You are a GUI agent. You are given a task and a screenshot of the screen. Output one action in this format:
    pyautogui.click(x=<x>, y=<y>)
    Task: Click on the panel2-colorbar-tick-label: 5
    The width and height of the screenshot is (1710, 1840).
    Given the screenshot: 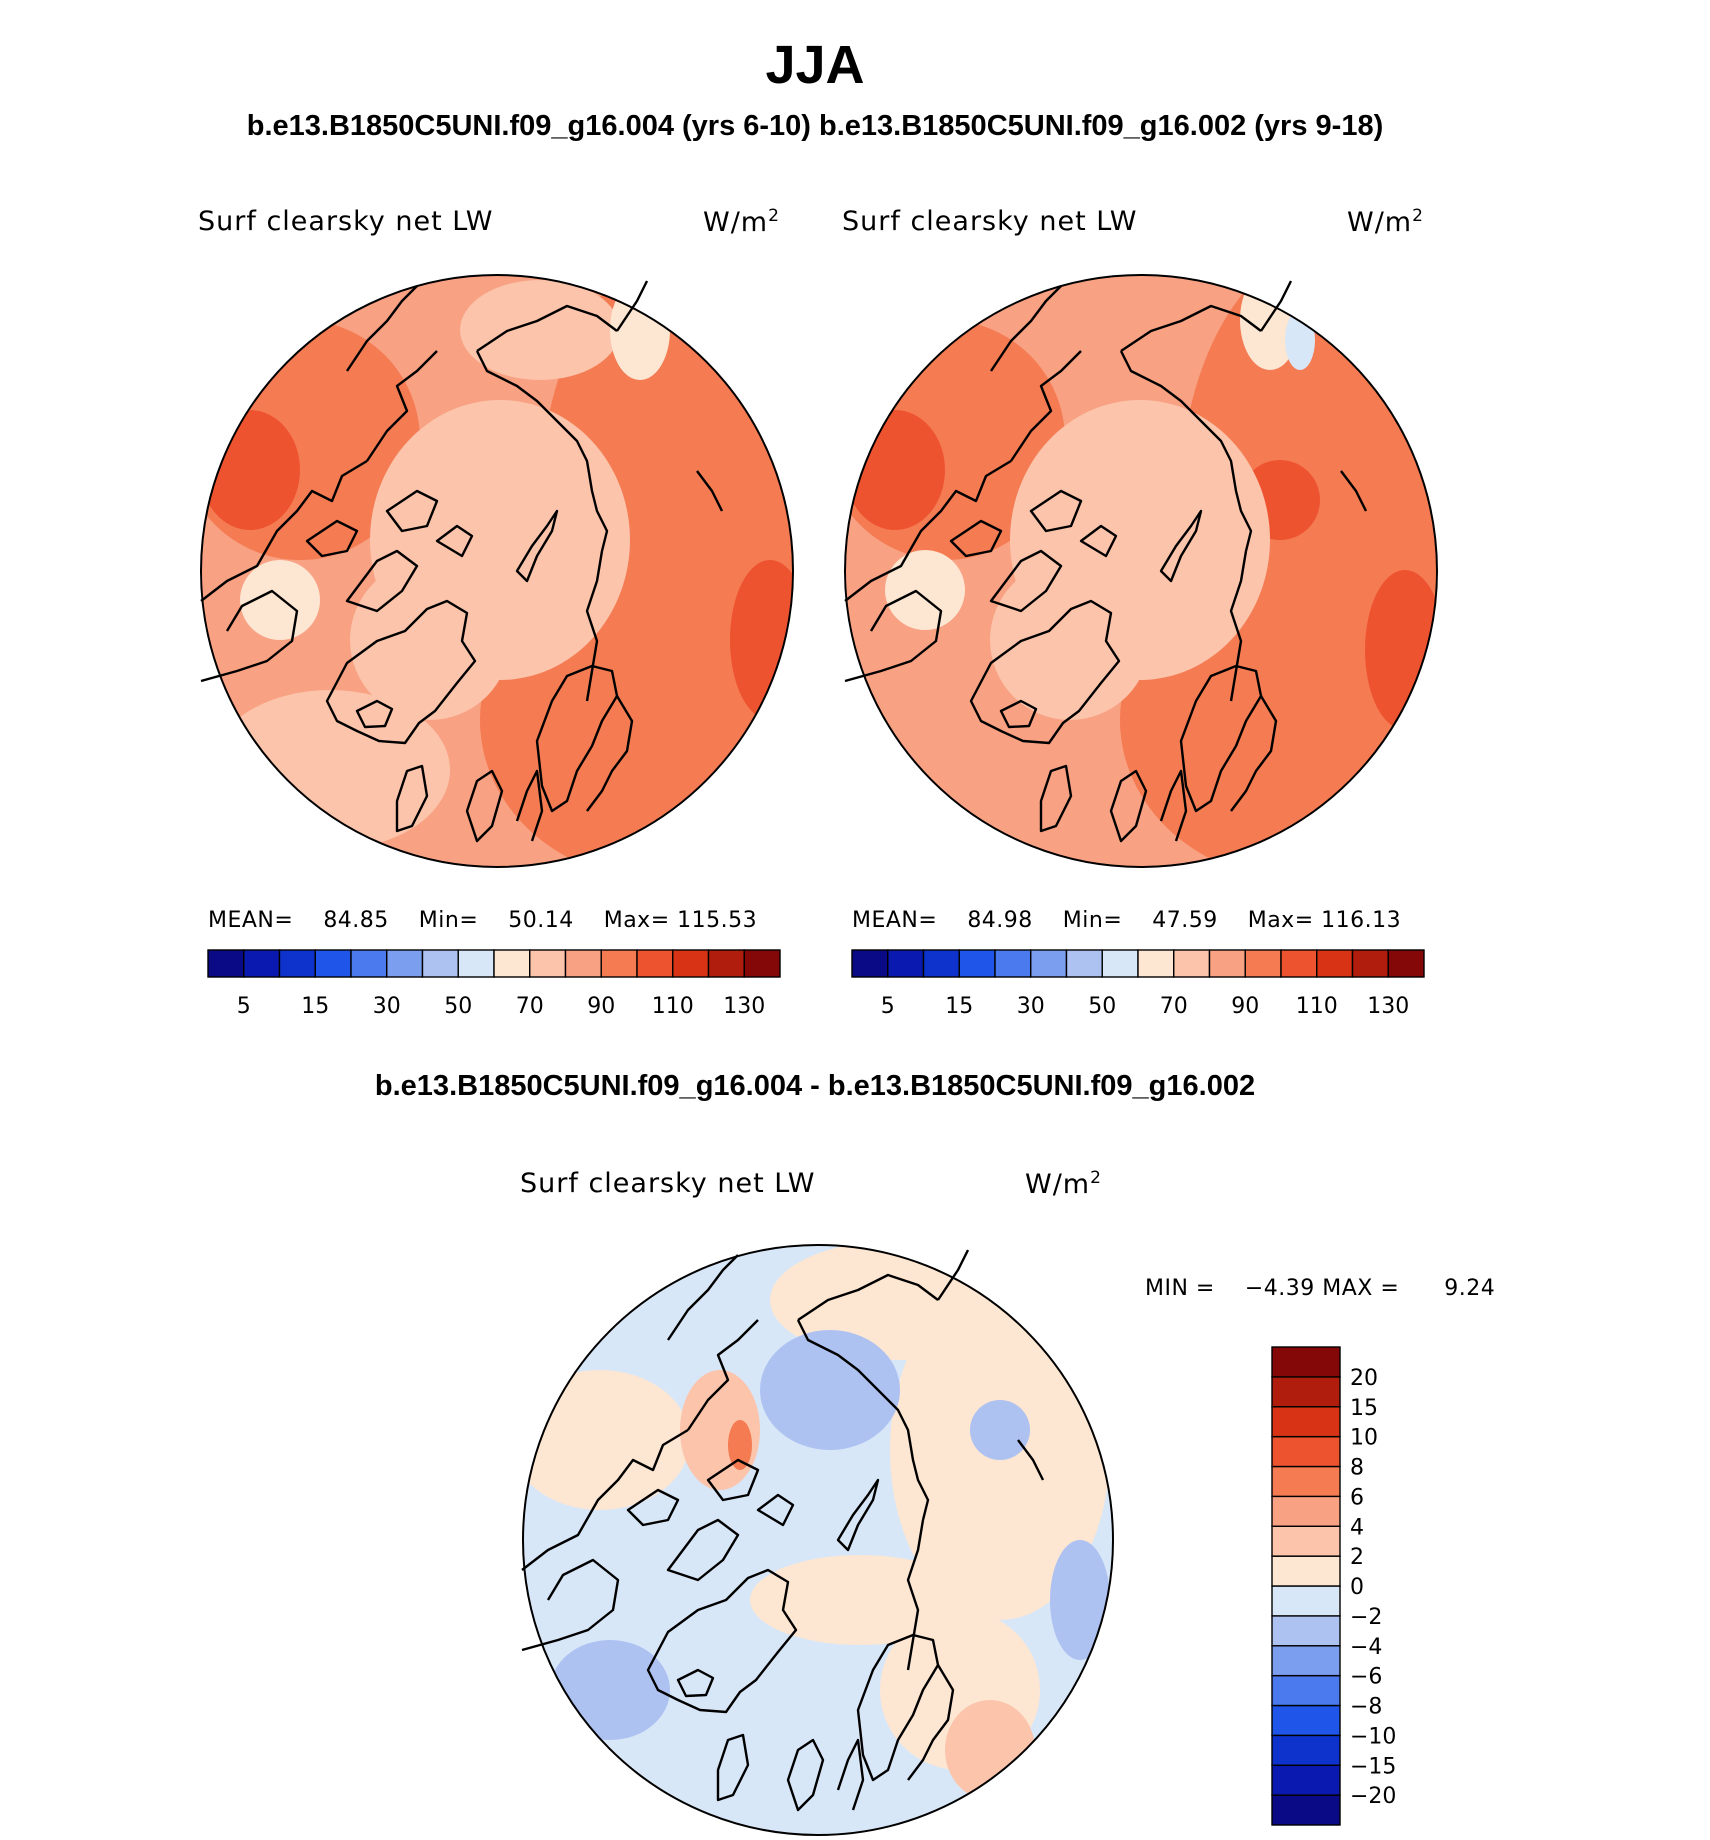 What is the action you would take?
    pyautogui.click(x=888, y=1006)
    